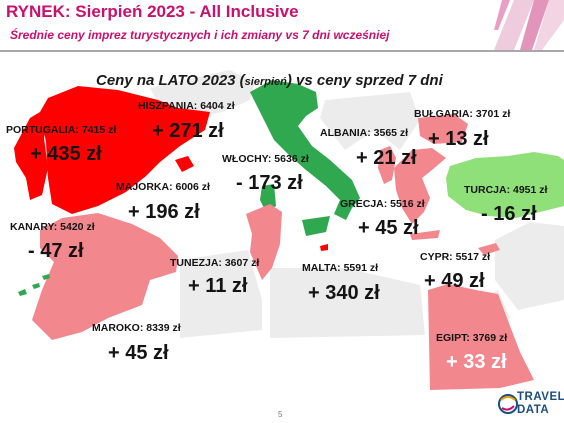 The width and height of the screenshot is (564, 423). I want to click on tunezja-price-label: TUNEZJA: 3607 zł, so click(215, 263).